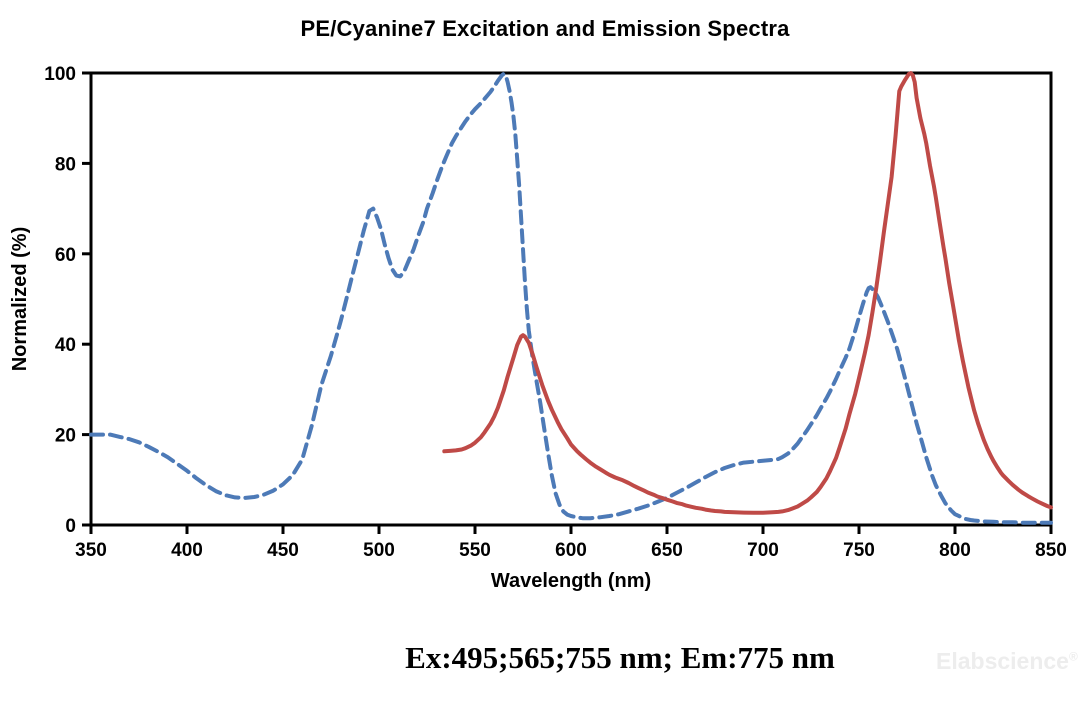  I want to click on y-axis-label: Normalized (%), so click(20, 299).